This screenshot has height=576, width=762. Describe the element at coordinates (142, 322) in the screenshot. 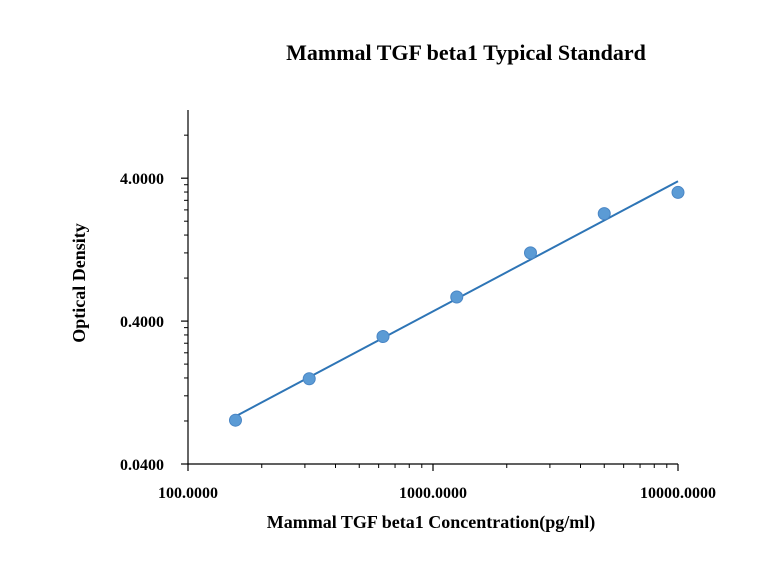

I see `y-tick-label: 0.4000` at that location.